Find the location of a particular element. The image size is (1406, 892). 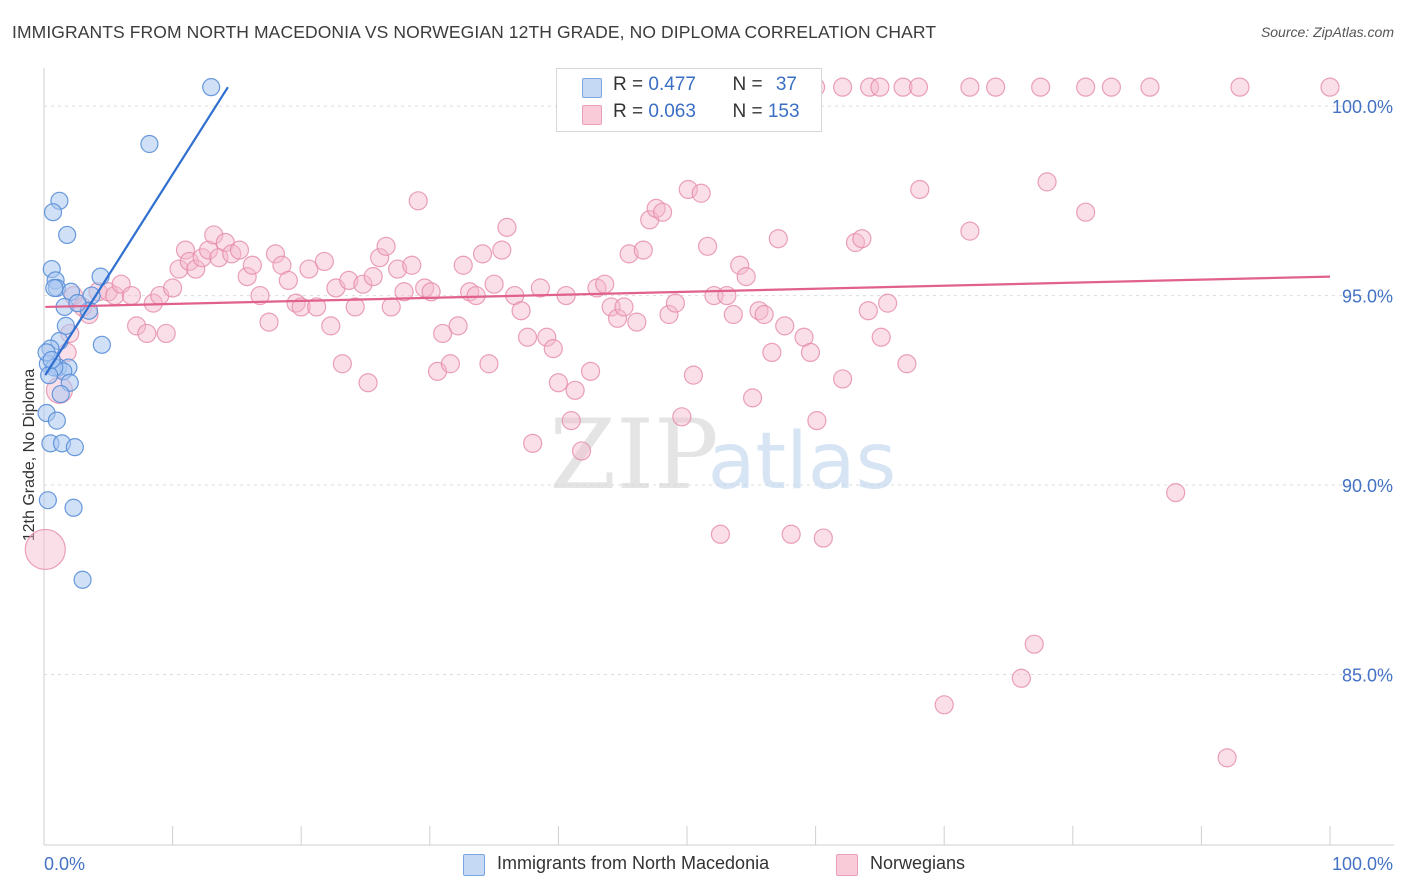

north-macedonia-points is located at coordinates (129, 333).